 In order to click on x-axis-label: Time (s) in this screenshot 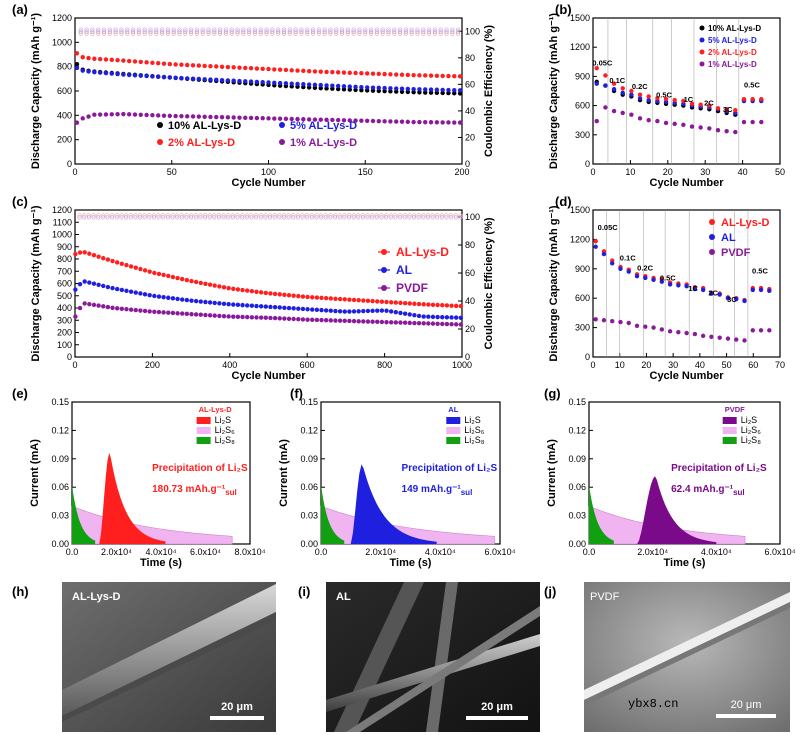, I will do `click(161, 563)`.